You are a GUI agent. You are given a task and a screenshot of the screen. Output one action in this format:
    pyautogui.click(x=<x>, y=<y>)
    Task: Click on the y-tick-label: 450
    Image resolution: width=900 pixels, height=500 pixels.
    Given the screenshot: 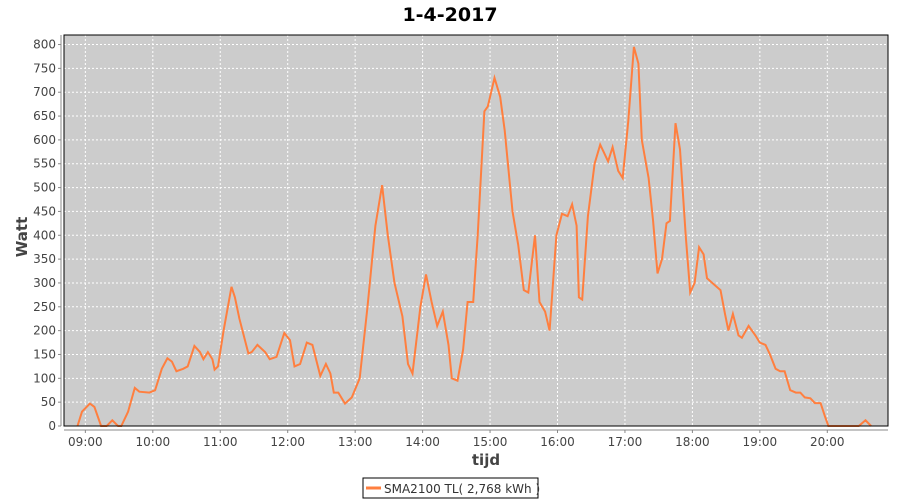 What is the action you would take?
    pyautogui.click(x=44, y=211)
    